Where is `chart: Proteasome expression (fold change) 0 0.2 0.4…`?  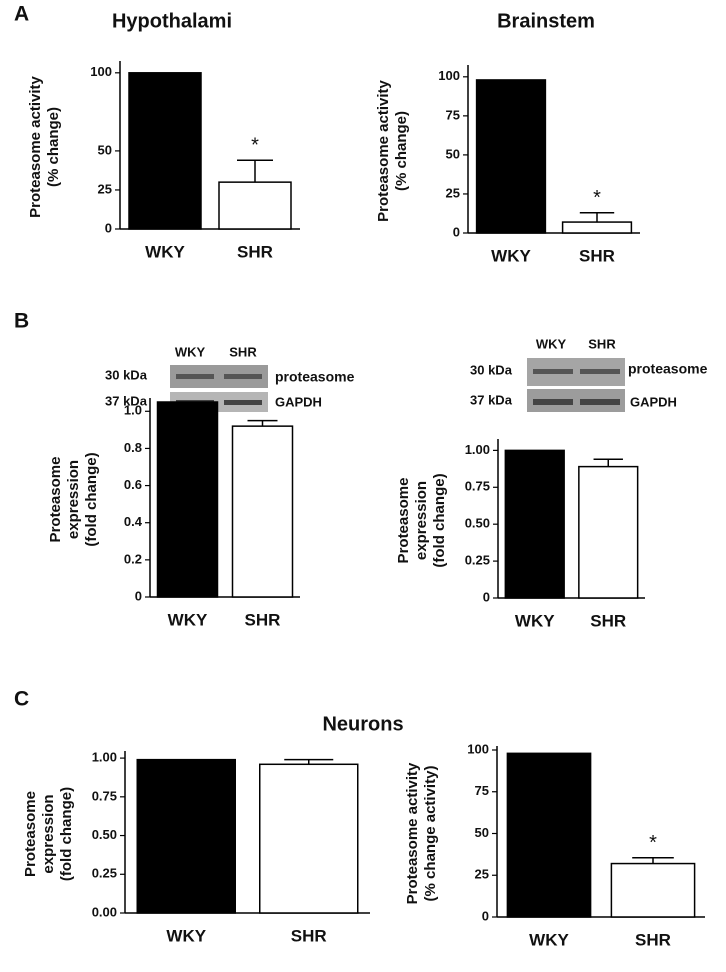 chart: Proteasome expression (fold change) 0 0.2 0.4… is located at coordinates (173, 513).